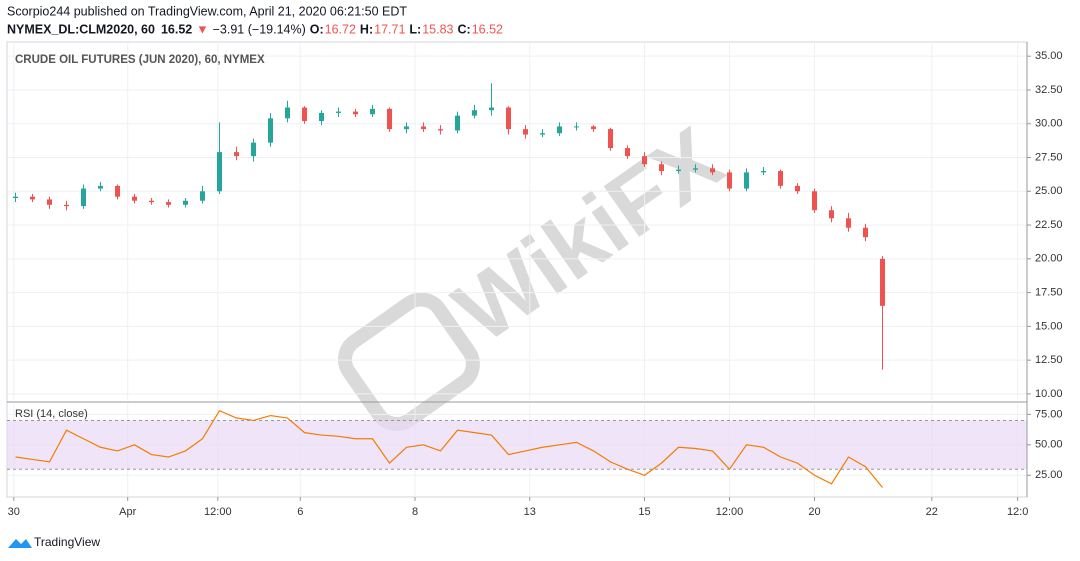  I want to click on y-tick-label: 27.50, so click(1049, 157).